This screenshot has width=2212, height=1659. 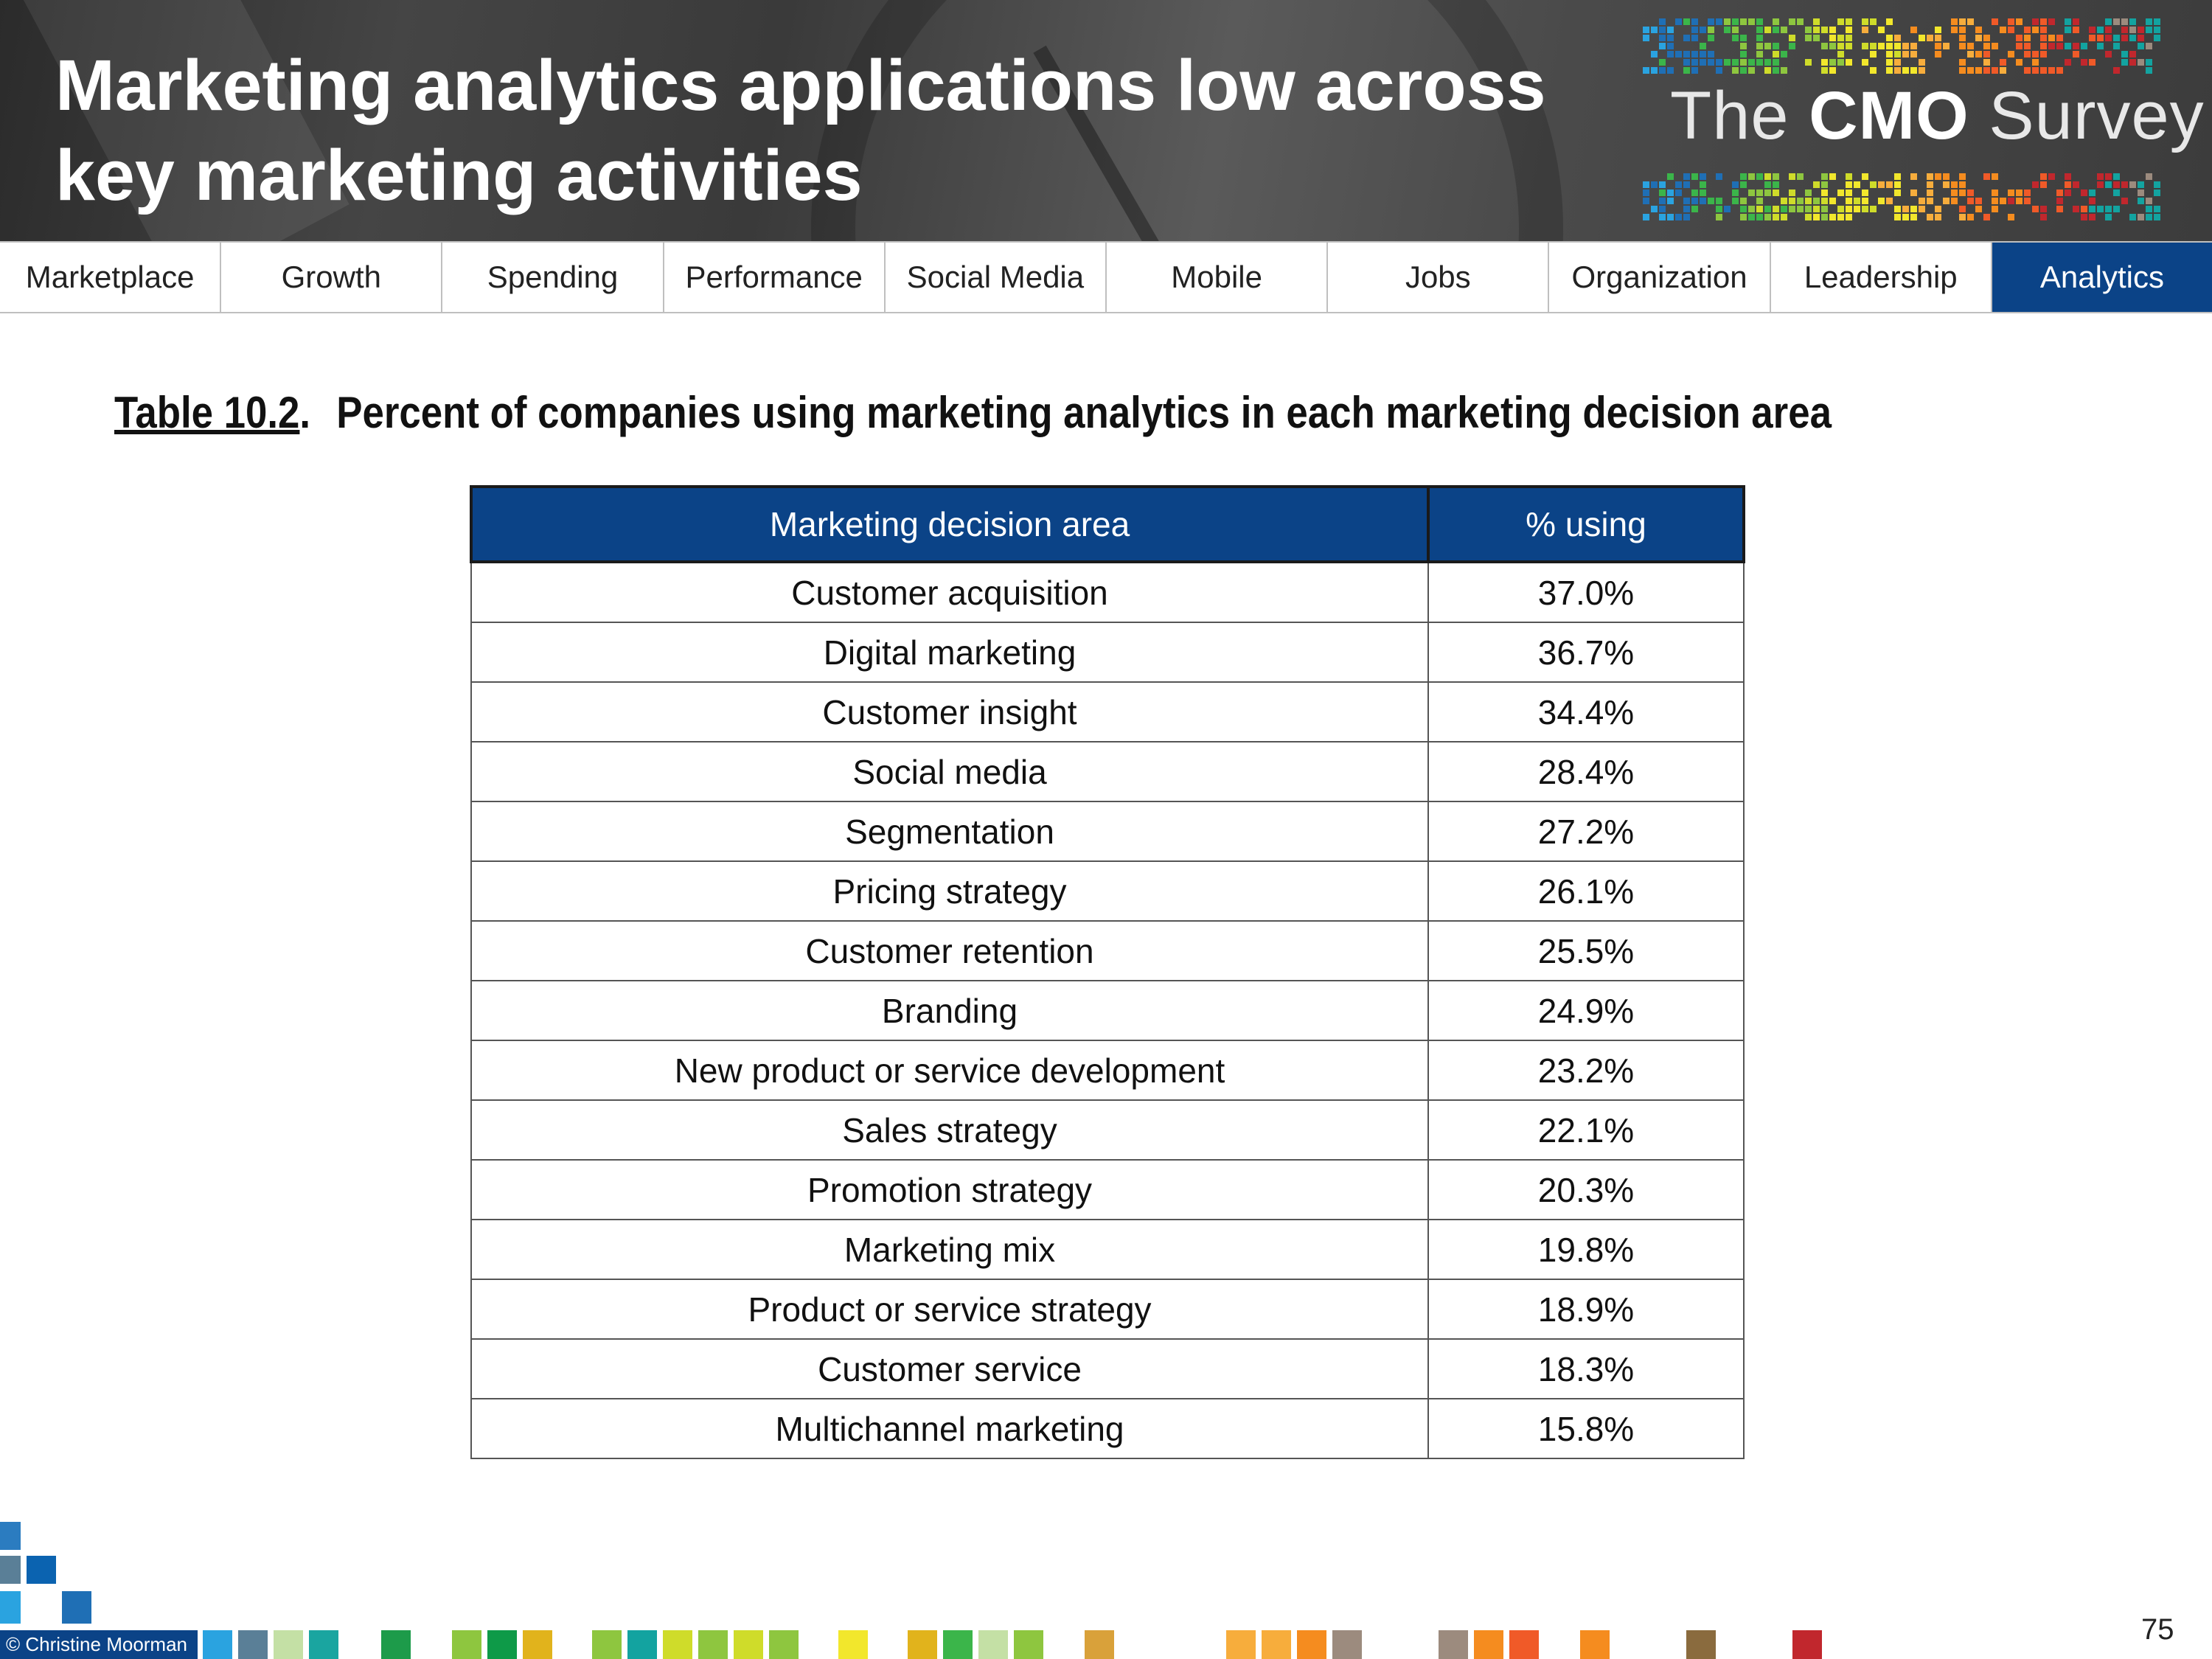 What do you see at coordinates (1218, 277) in the screenshot?
I see `tab-mobile: Mobile` at bounding box center [1218, 277].